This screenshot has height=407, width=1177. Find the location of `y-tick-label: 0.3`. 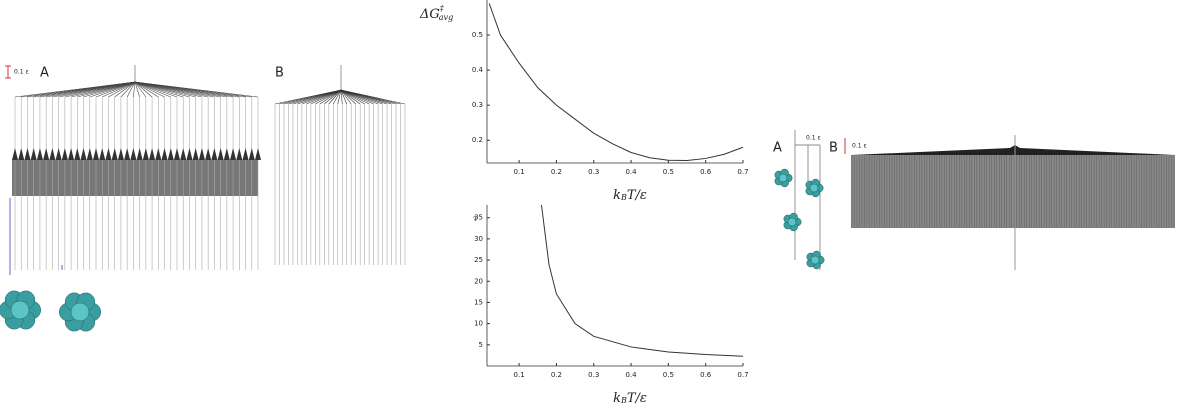

y-tick-label: 0.3 is located at coordinates (477, 105).